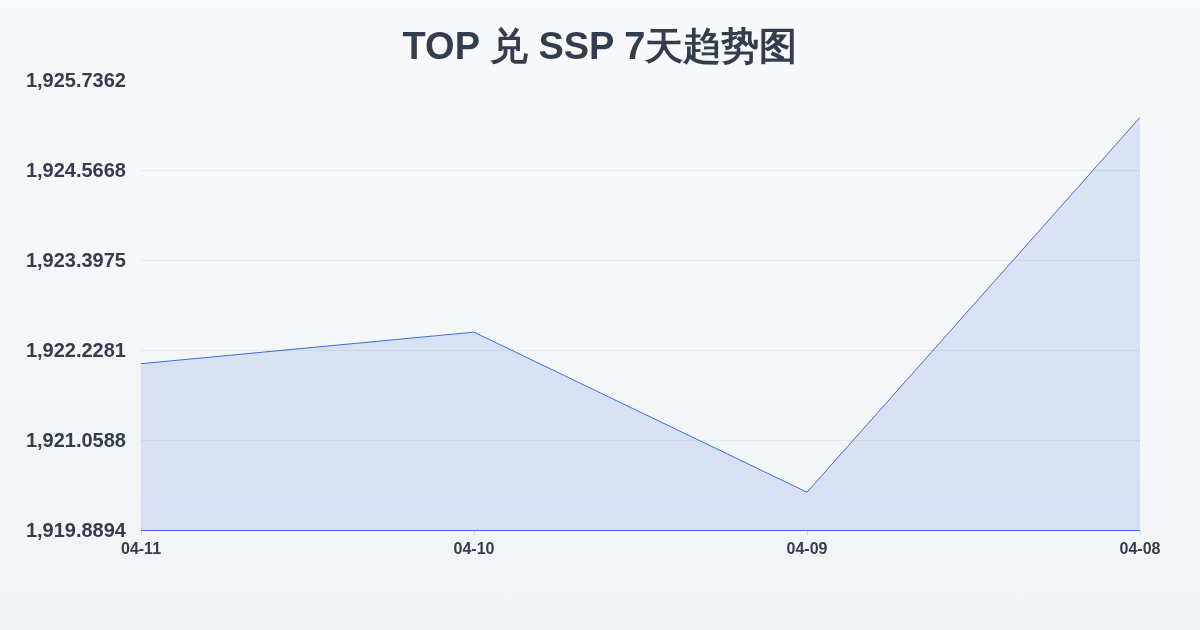 This screenshot has height=630, width=1200. What do you see at coordinates (75, 260) in the screenshot?
I see `y-tick-label: 1,923.3975` at bounding box center [75, 260].